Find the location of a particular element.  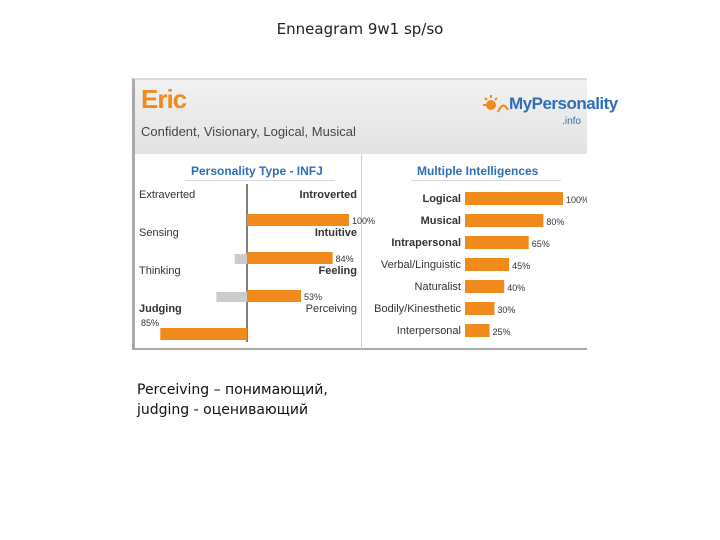

logo-subtext: .info is located at coordinates (571, 121).